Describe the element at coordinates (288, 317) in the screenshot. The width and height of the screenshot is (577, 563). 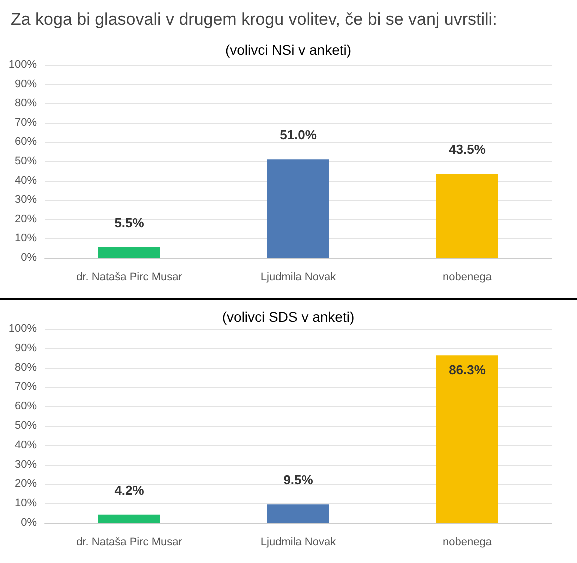
I see `chart-subtitle: (volivci SDS v anketi)` at that location.